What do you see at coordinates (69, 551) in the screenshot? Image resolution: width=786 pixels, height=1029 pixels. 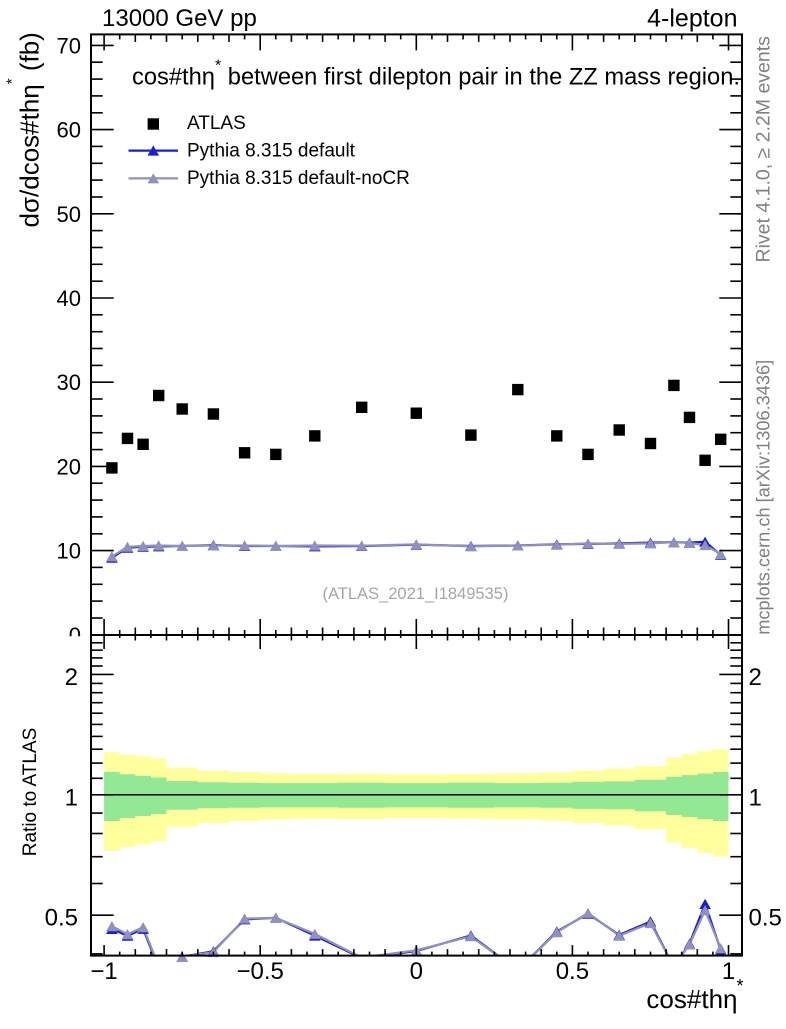 I see `svg-text: 10` at bounding box center [69, 551].